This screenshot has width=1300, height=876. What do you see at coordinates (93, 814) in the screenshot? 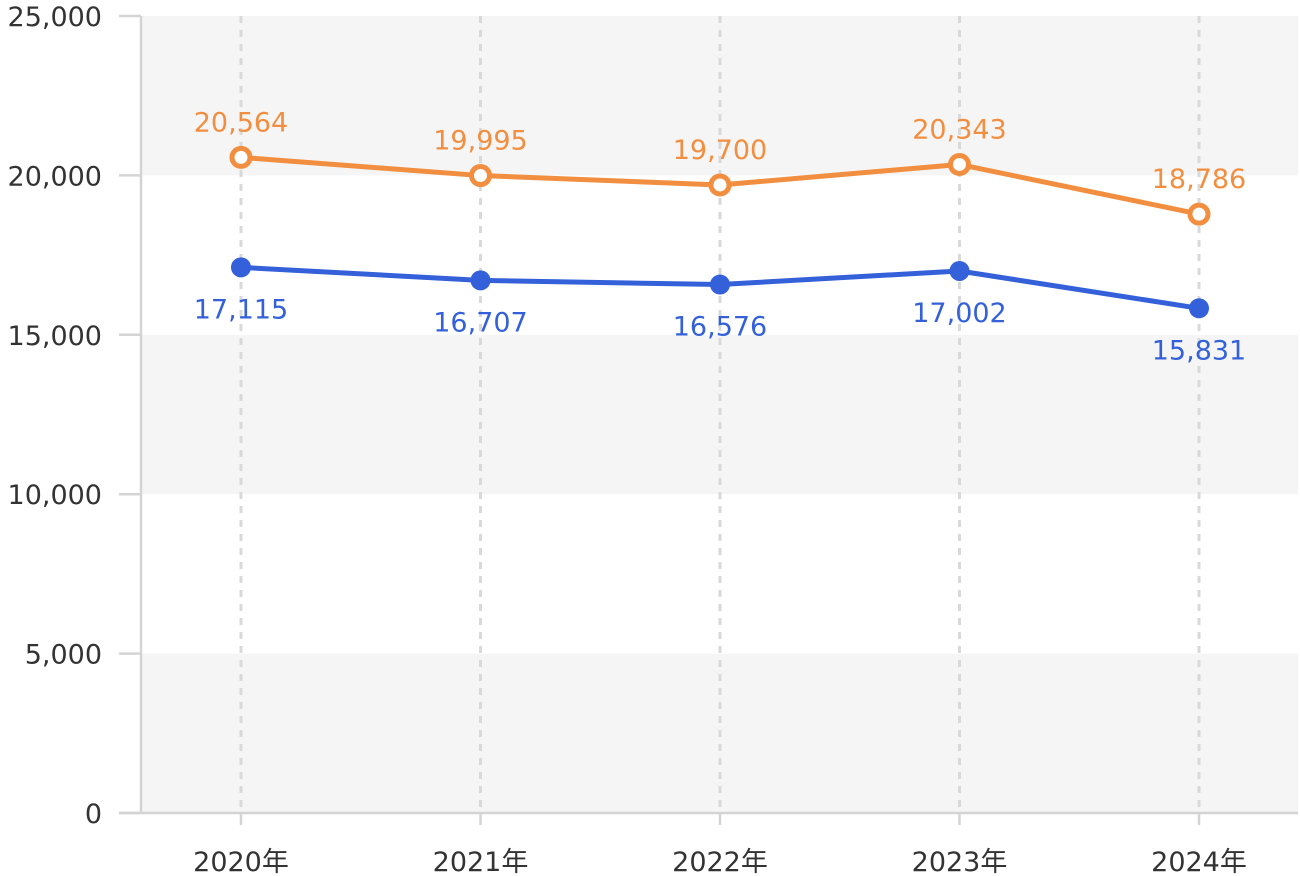
I see `y-tick-label: 0` at bounding box center [93, 814].